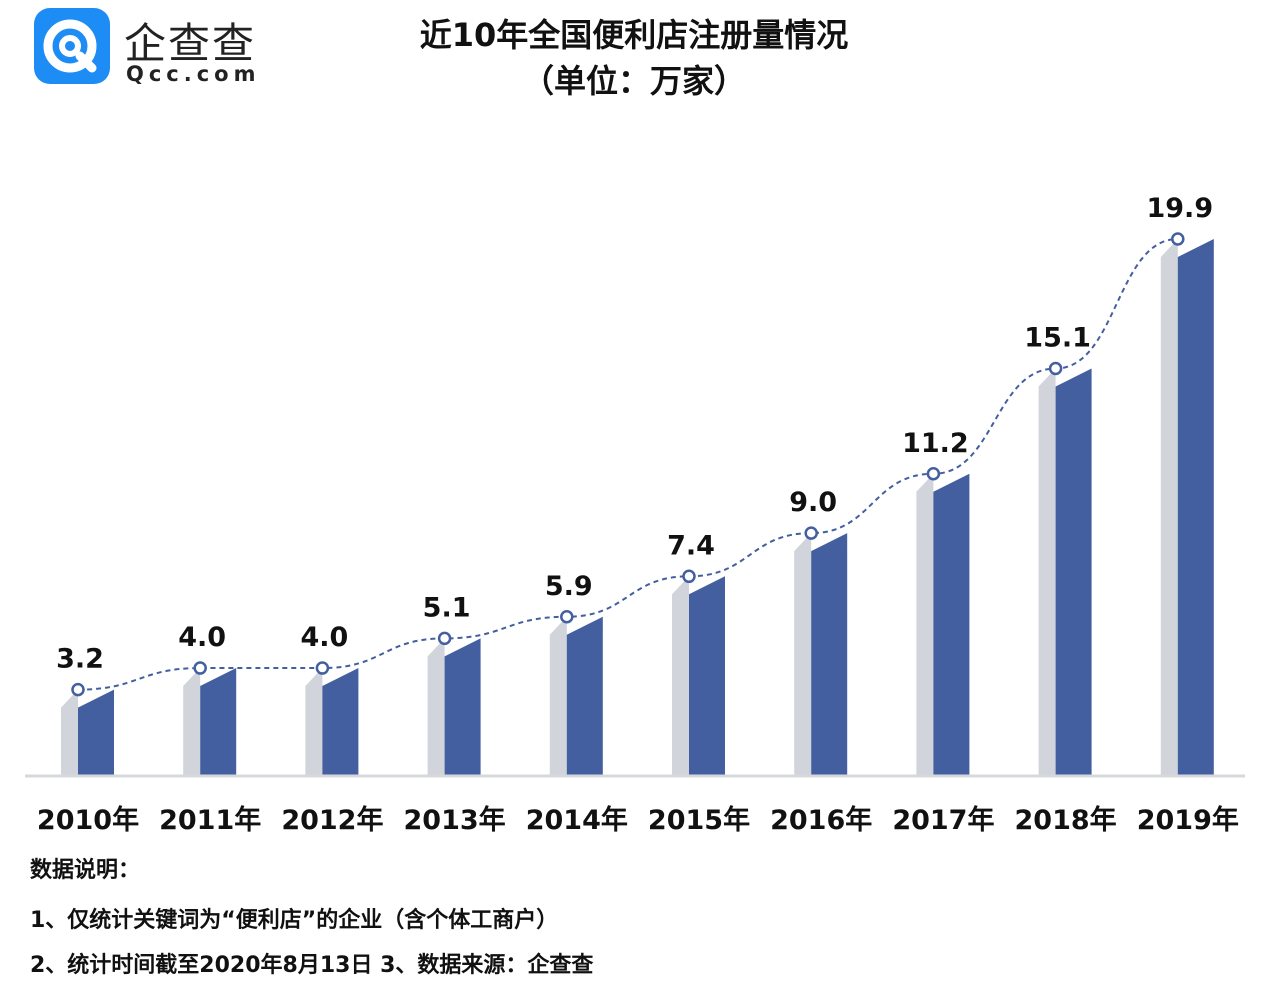 The width and height of the screenshot is (1267, 988). I want to click on notes-line-2: 2、统计时间截至2020年8月13日 3、数据来源：企查查, so click(312, 965).